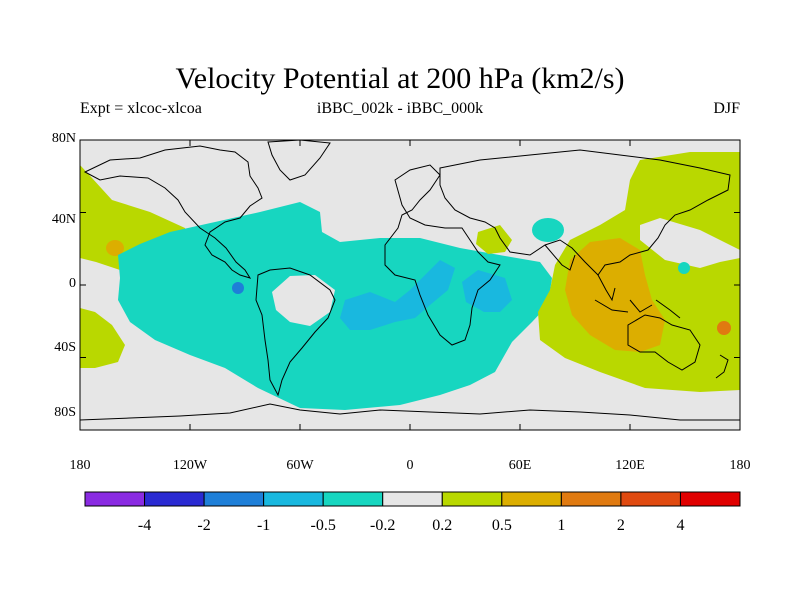  Describe the element at coordinates (664, 342) in the screenshot. I see `coast-australia` at that location.